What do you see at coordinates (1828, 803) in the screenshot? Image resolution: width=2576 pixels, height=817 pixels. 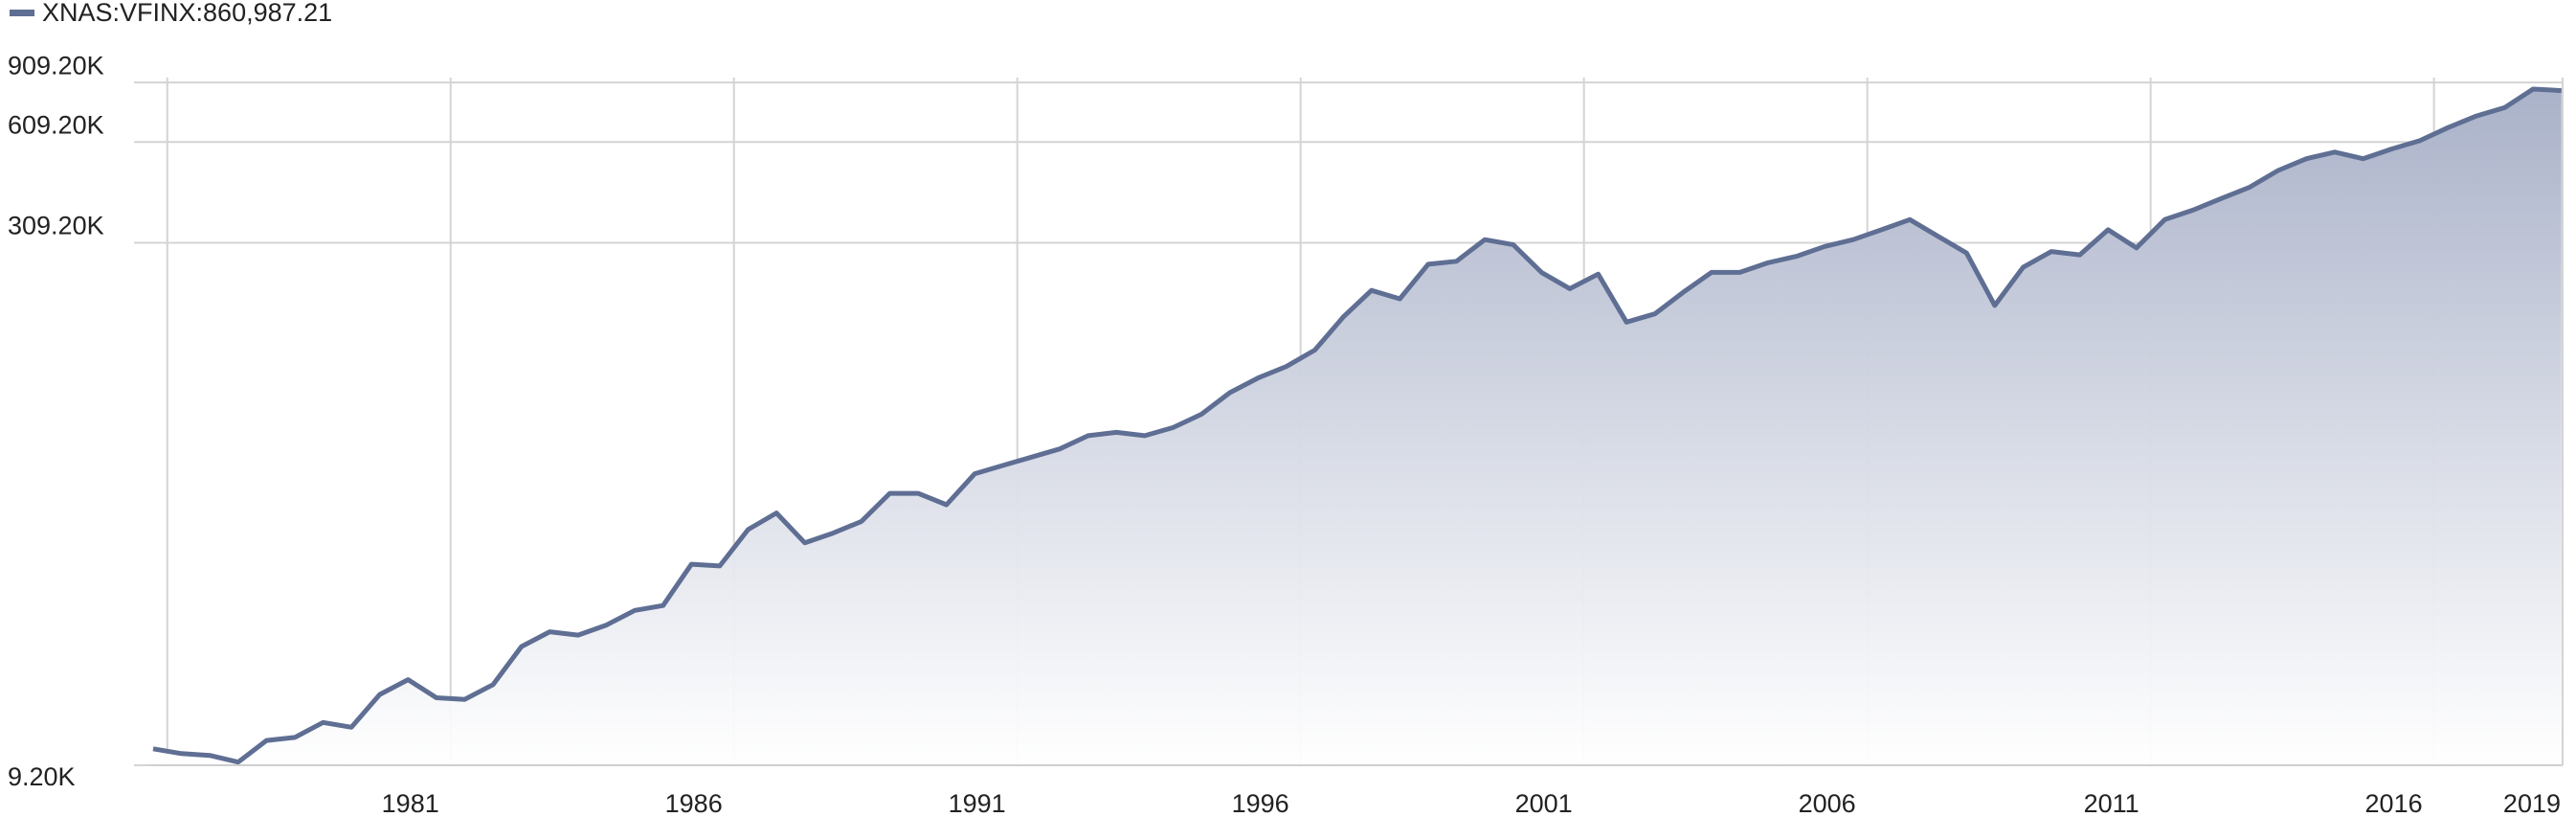 I see `x-tick-label: 2006` at bounding box center [1828, 803].